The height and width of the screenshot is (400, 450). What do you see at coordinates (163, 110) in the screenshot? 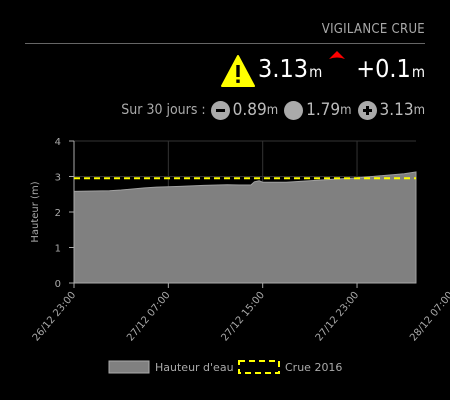
I see `stats-label: Sur 30 jours :` at bounding box center [163, 110].